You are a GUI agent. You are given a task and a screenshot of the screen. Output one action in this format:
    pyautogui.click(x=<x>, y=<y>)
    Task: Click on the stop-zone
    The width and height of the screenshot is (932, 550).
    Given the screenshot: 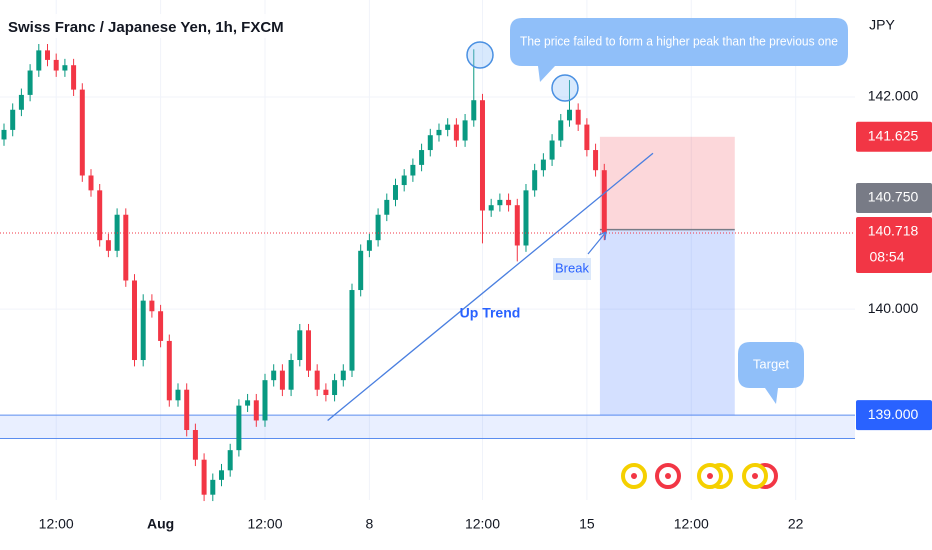 What is the action you would take?
    pyautogui.click(x=667, y=183)
    